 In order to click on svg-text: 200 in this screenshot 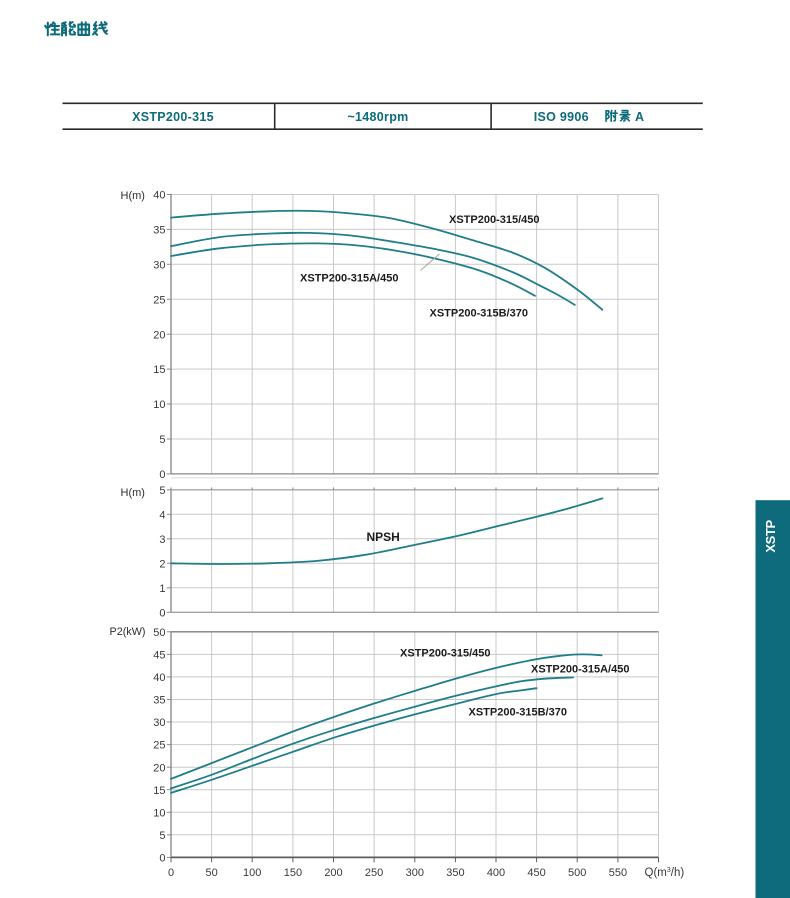, I will do `click(333, 873)`.